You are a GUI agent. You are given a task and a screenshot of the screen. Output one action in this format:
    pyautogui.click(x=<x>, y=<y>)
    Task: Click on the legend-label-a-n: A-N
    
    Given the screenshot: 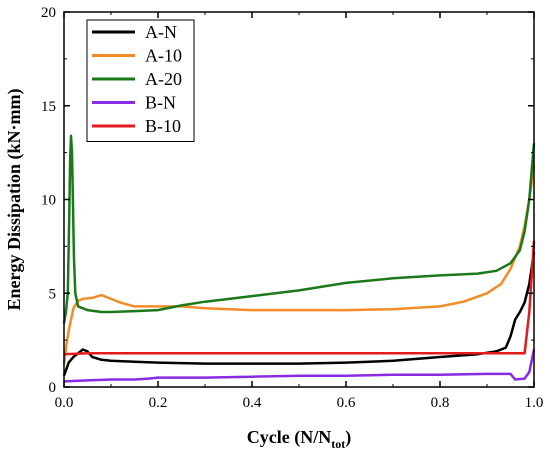 What is the action you would take?
    pyautogui.click(x=161, y=32)
    